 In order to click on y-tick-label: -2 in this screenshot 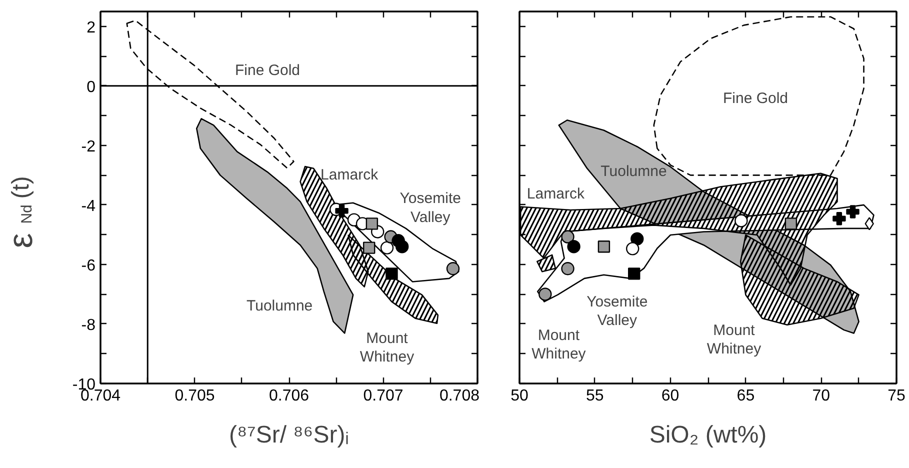, I will do `click(88, 147)`.